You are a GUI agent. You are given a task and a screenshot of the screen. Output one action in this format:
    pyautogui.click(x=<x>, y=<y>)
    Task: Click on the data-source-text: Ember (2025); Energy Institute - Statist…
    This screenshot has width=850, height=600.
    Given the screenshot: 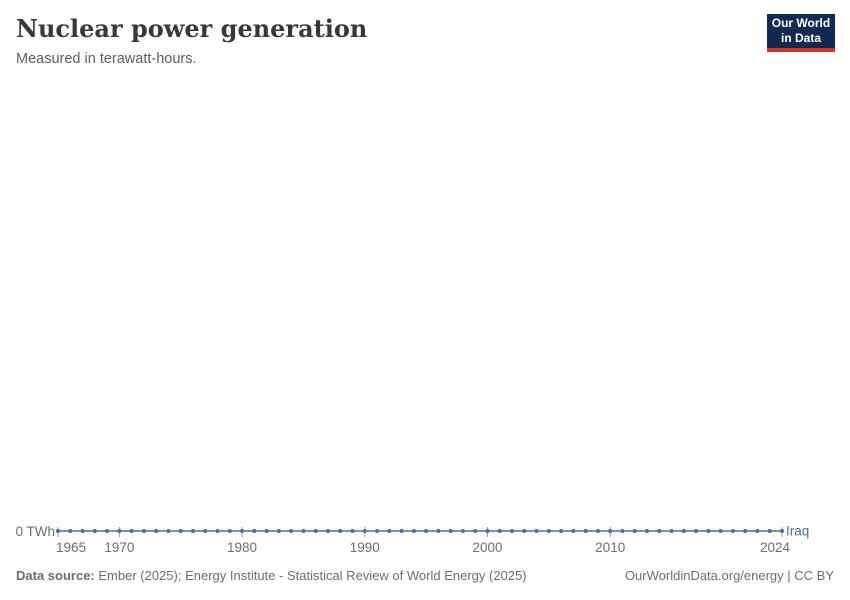 What is the action you would take?
    pyautogui.click(x=310, y=575)
    